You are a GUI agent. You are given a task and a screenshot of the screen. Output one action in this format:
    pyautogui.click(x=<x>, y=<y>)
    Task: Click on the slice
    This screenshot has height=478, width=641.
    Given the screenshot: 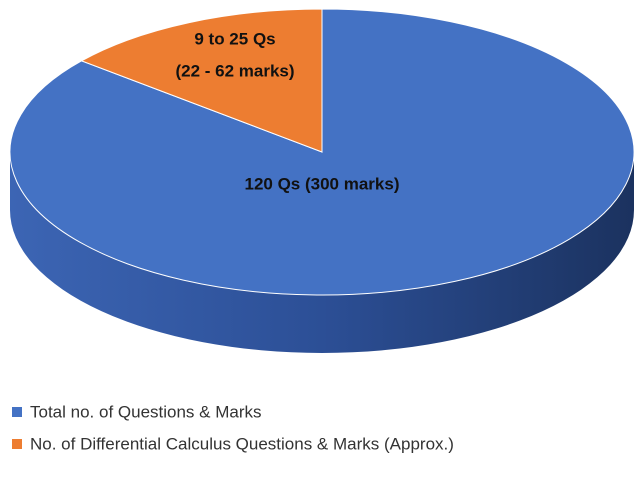 What is the action you would take?
    pyautogui.click(x=201, y=80)
    